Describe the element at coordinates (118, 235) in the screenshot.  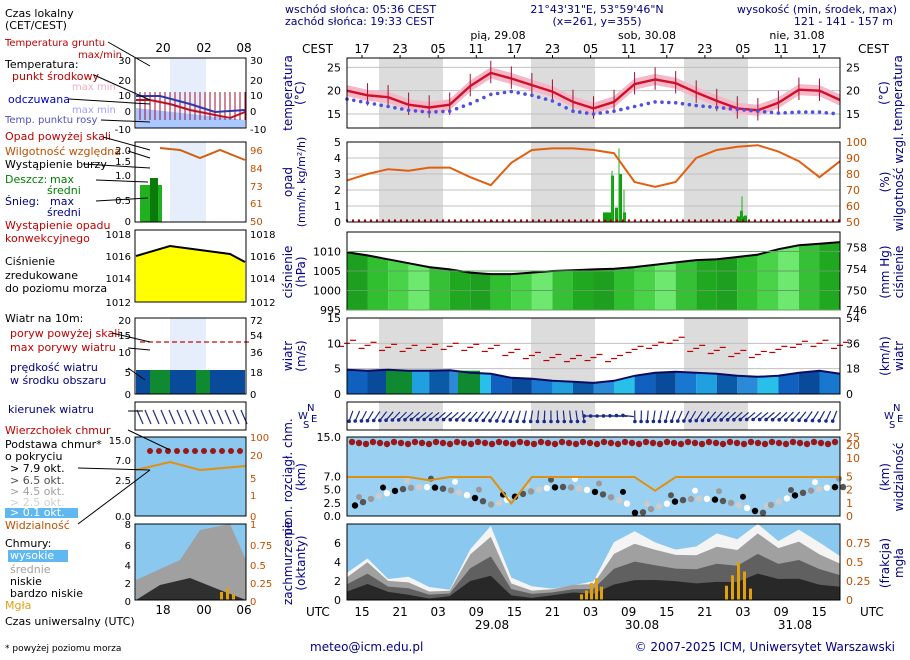
I see `tick-label: 1018` at that location.